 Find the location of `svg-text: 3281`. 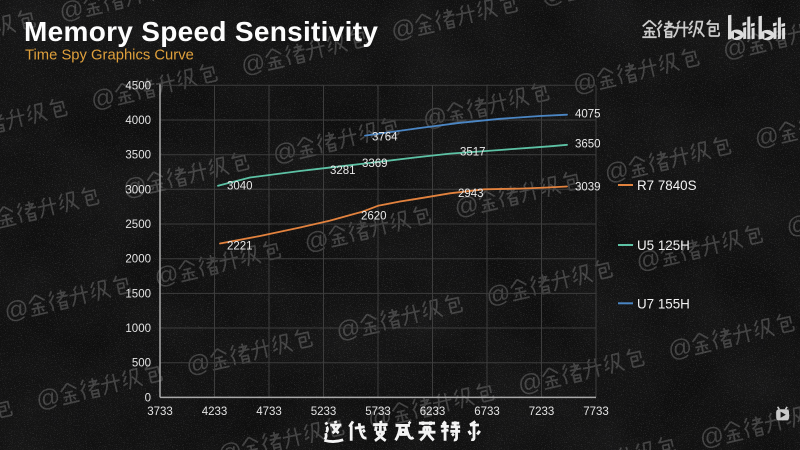

svg-text: 3281 is located at coordinates (343, 171).